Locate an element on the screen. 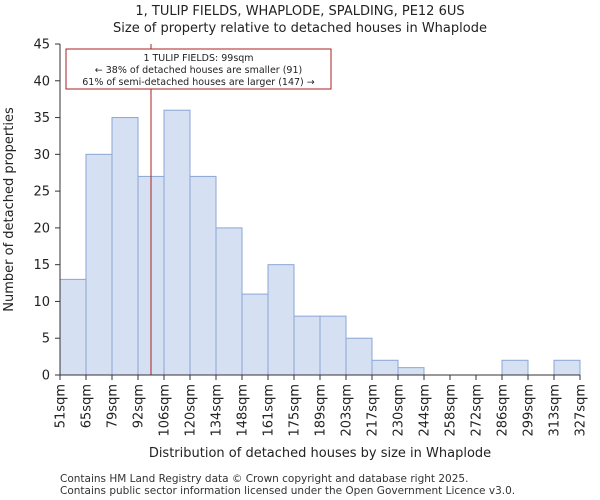 The height and width of the screenshot is (500, 600). bar-79sqm is located at coordinates (125, 246).